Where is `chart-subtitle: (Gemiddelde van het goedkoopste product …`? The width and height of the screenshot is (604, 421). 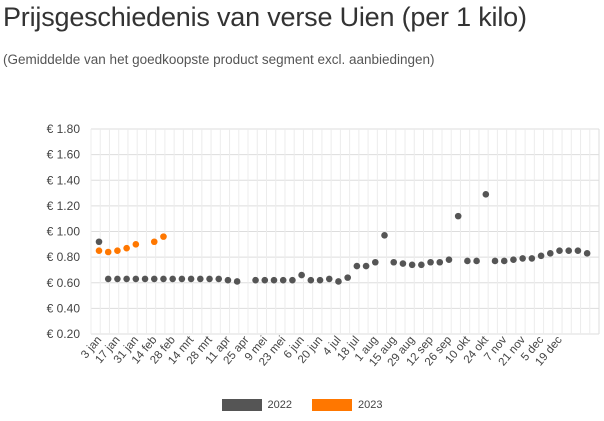
chart-subtitle: (Gemiddelde van het goedkoopste product … is located at coordinates (219, 59).